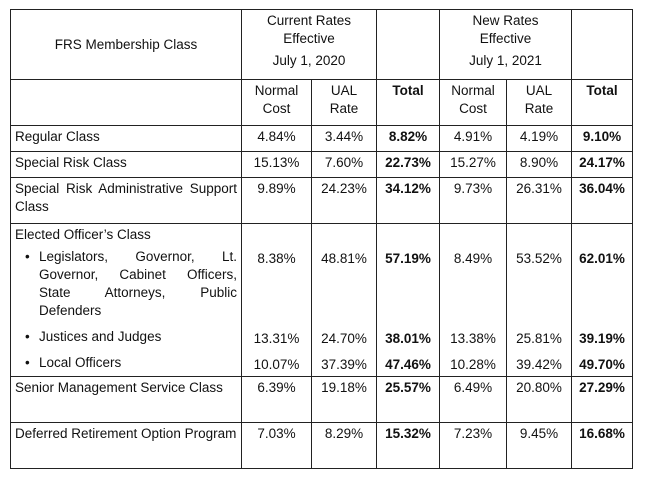  What do you see at coordinates (408, 138) in the screenshot?
I see `current-total: 8.82%` at bounding box center [408, 138].